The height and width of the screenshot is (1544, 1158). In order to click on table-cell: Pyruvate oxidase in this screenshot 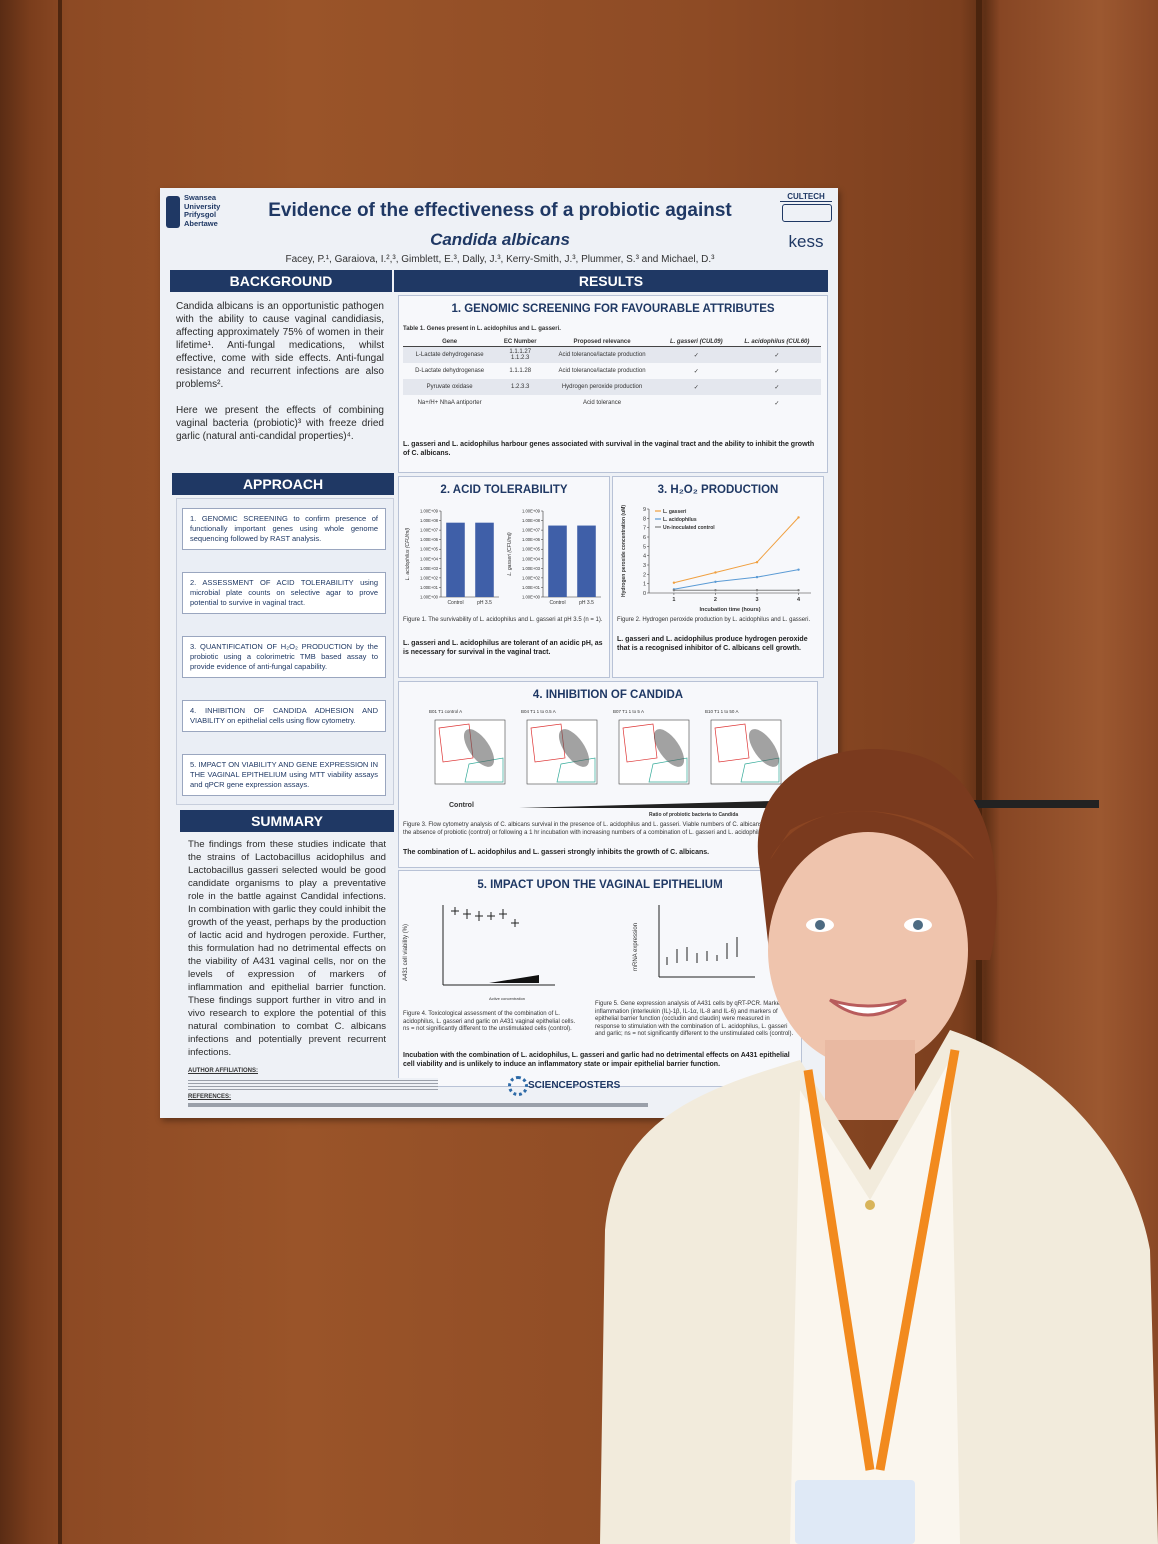, I will do `click(450, 387)`.